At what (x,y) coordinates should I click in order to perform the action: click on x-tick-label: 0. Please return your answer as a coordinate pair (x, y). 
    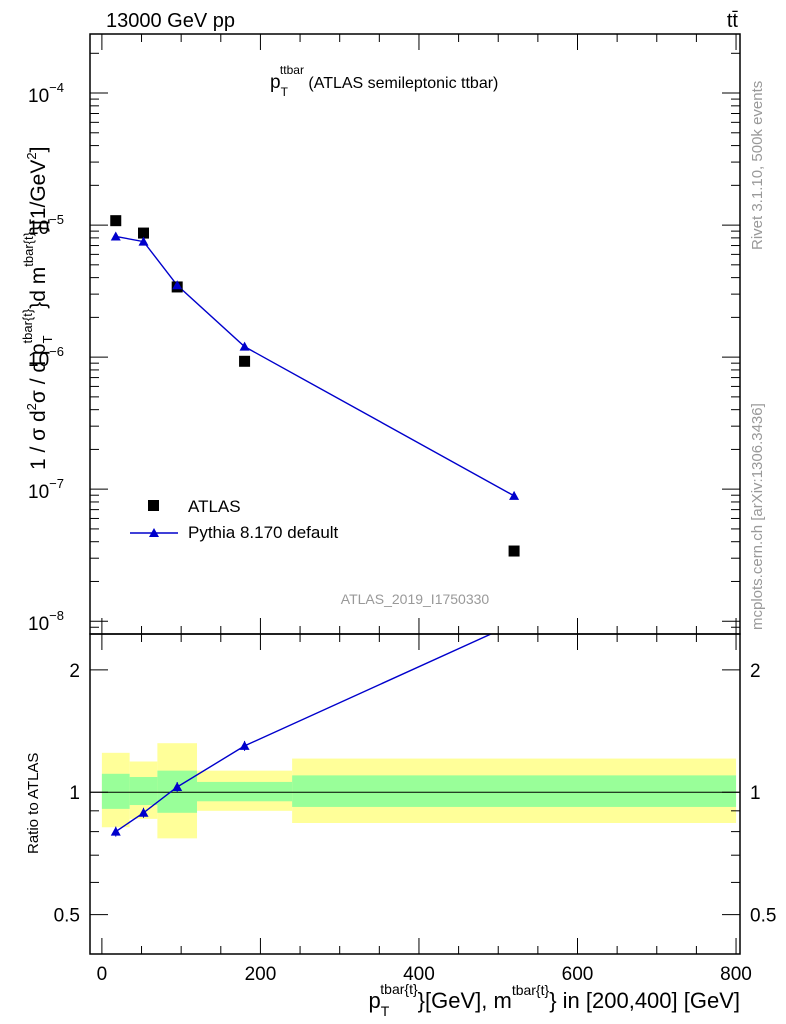
    Looking at the image, I should click on (102, 974).